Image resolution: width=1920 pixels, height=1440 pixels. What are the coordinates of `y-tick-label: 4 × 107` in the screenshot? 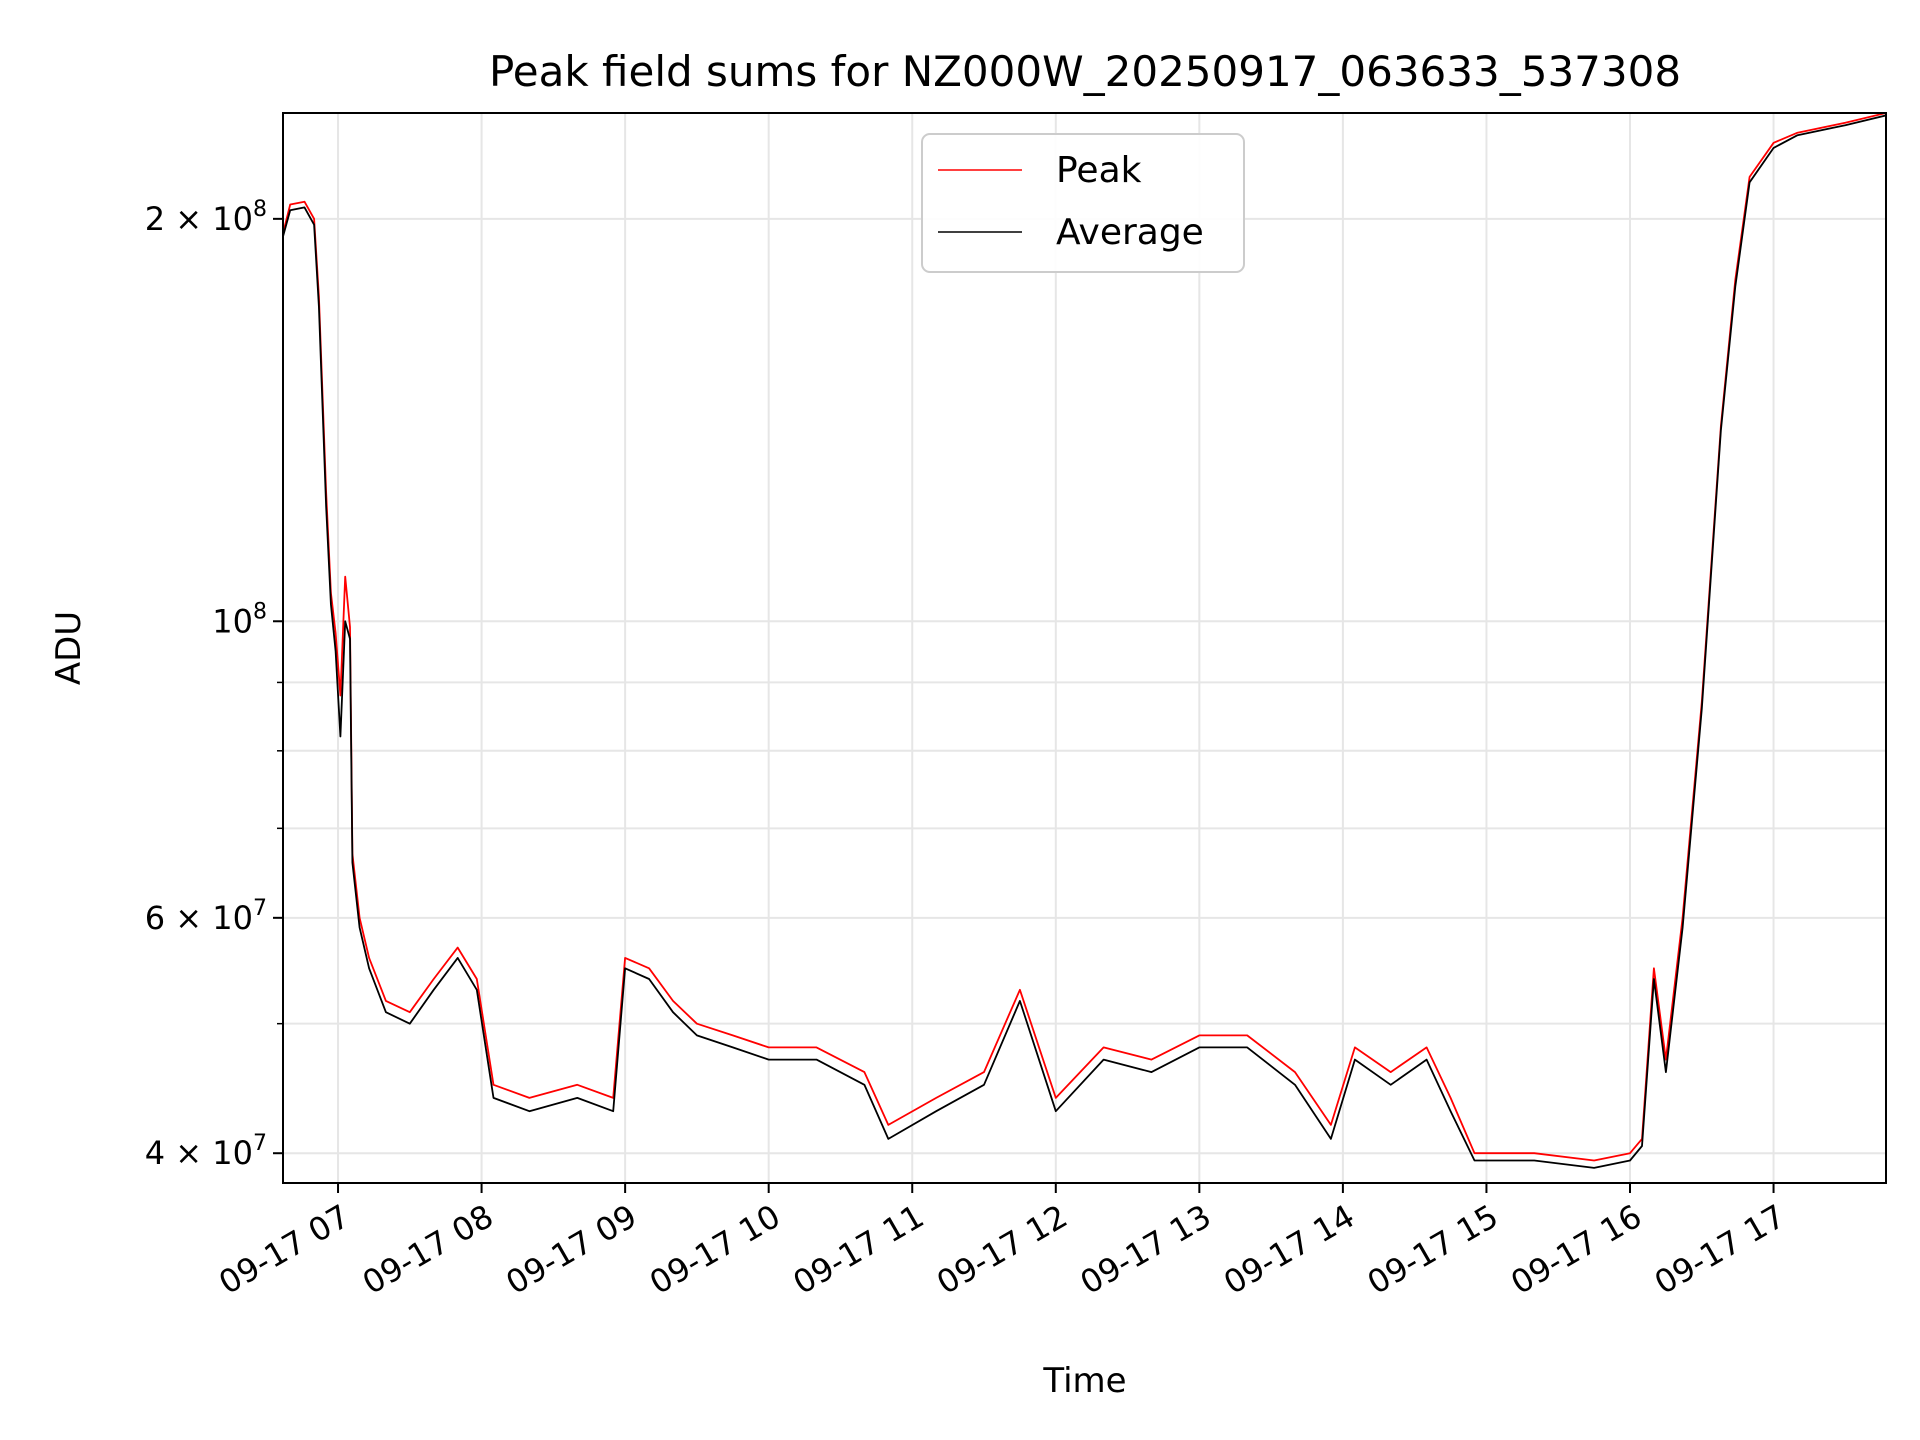 It's located at (206, 1151).